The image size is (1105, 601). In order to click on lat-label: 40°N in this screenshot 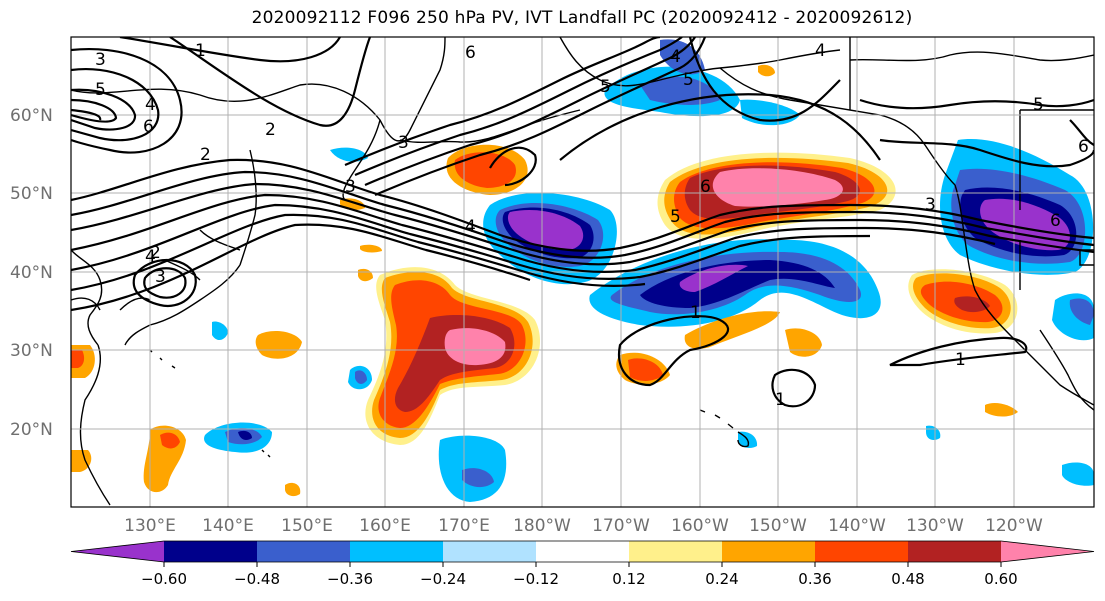, I will do `click(31, 273)`.